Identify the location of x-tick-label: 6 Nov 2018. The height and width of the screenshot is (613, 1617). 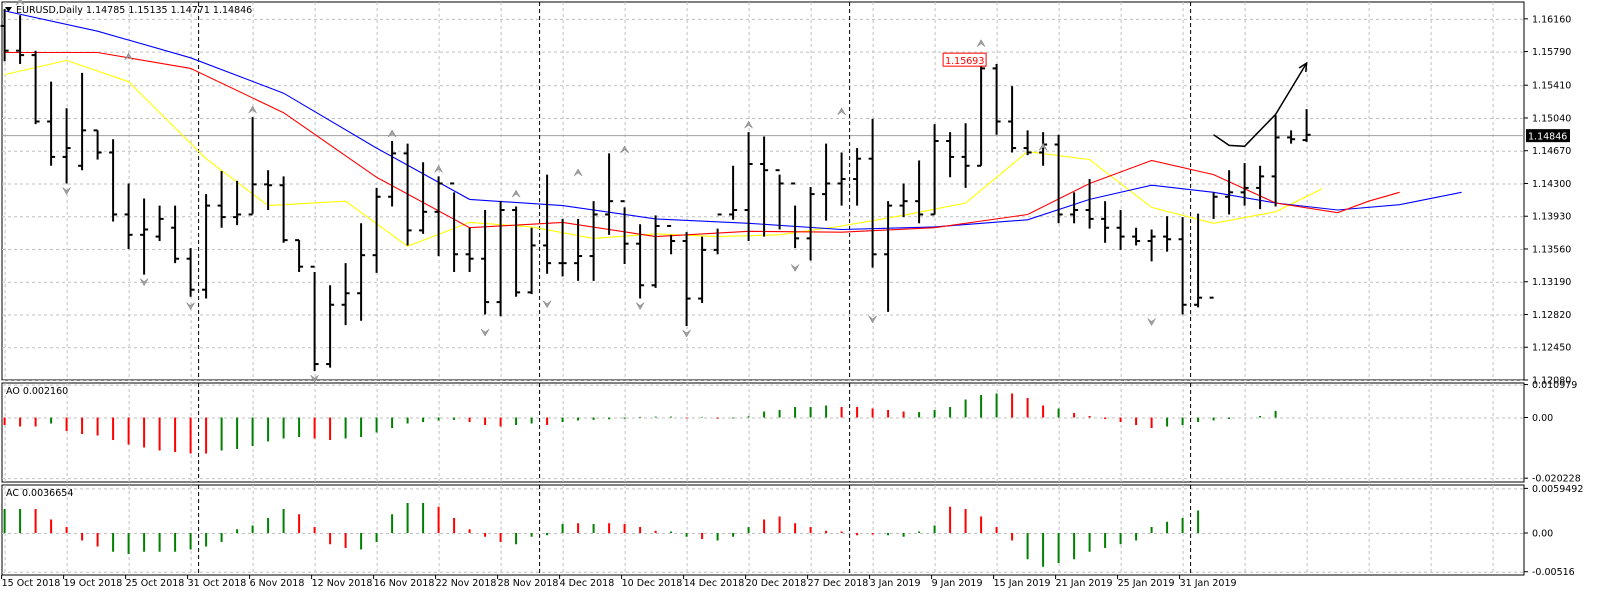
(277, 583).